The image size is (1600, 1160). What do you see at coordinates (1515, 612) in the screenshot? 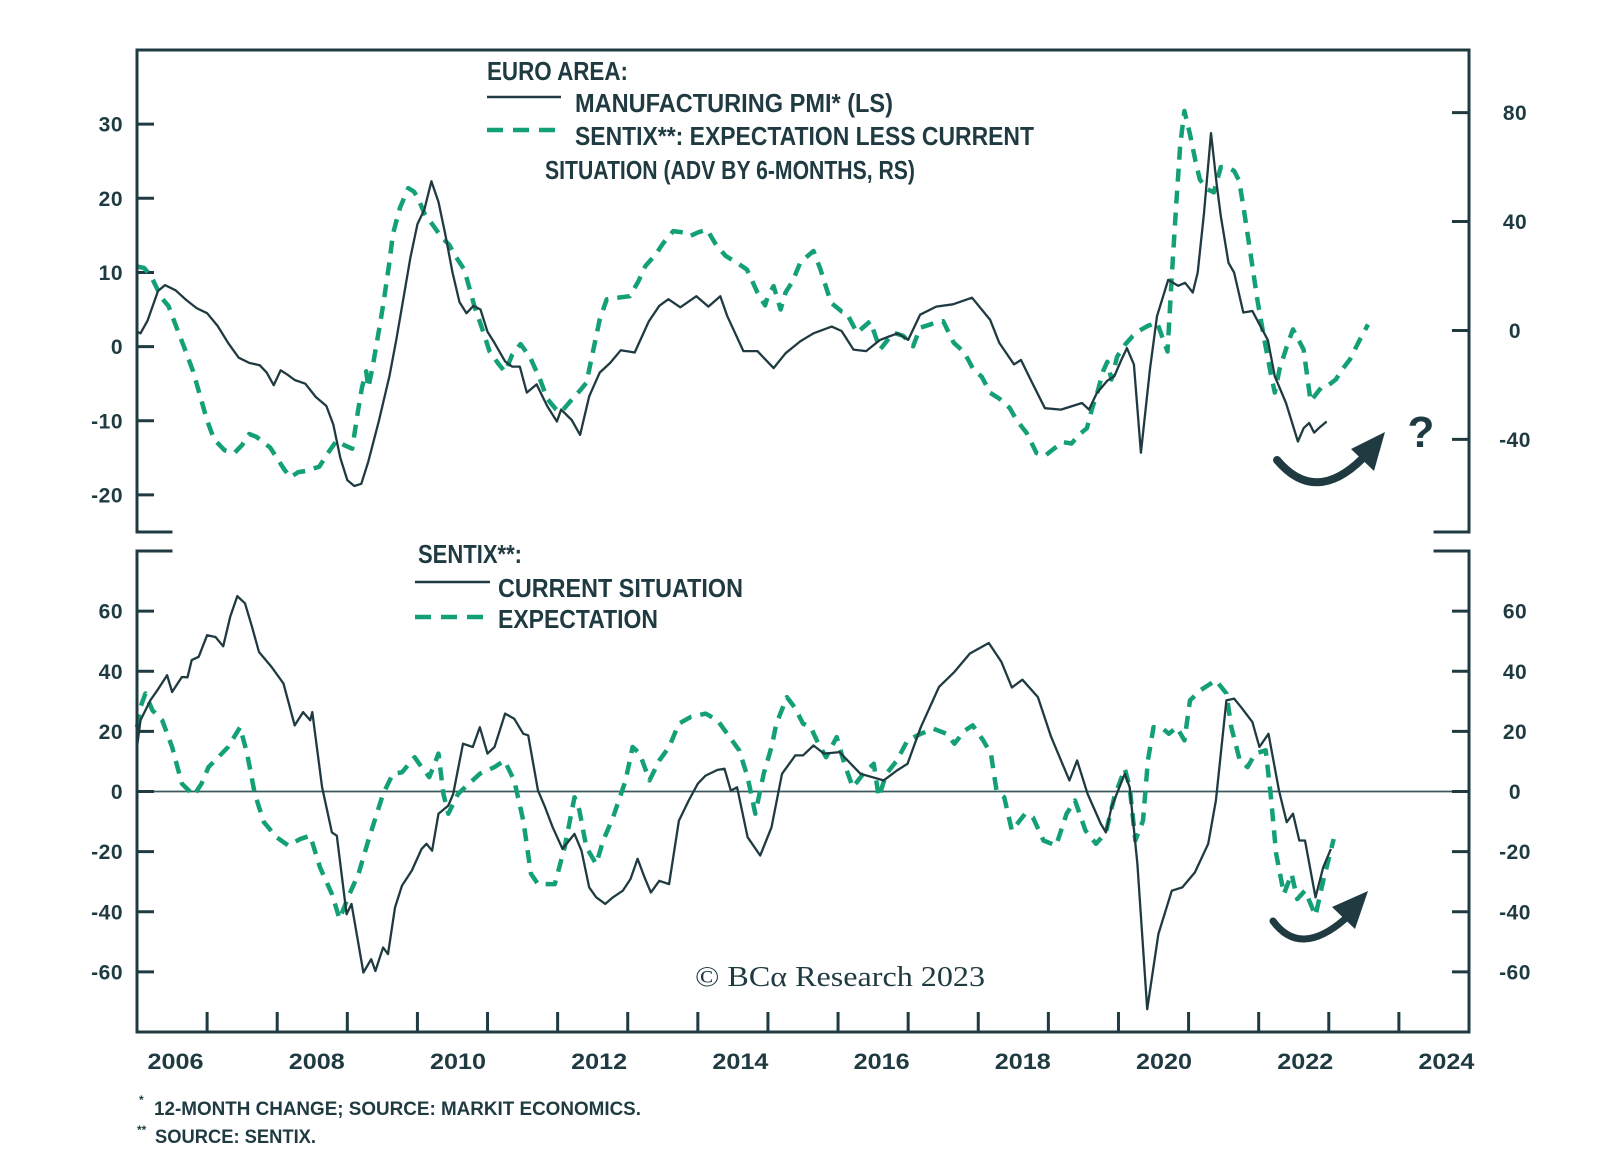
I see `right-y-tick-label: 60` at bounding box center [1515, 612].